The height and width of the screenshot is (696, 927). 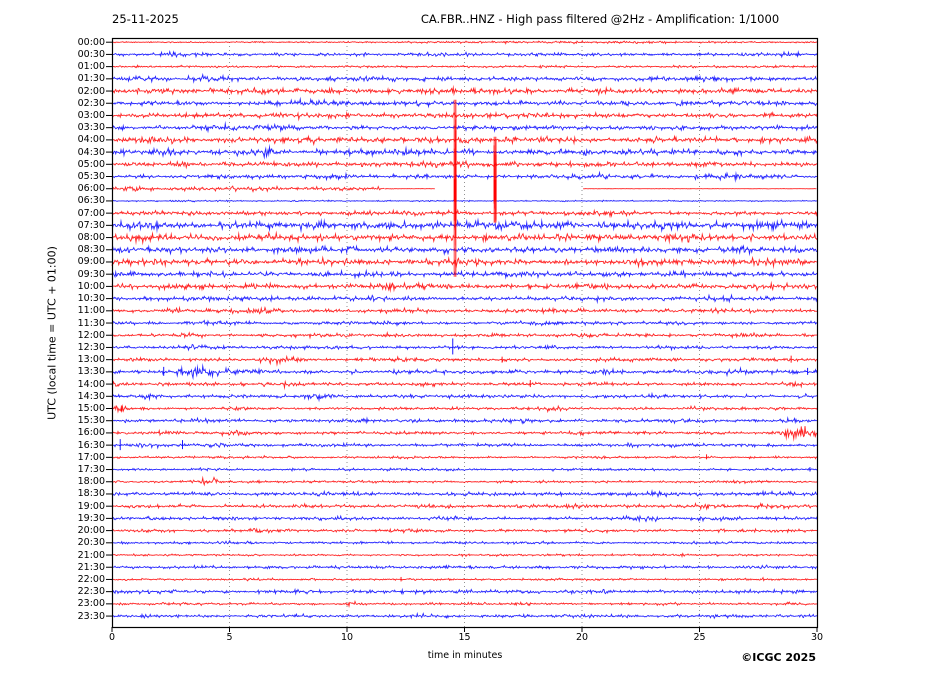 I want to click on row-time-label: 16:30, so click(x=91, y=445).